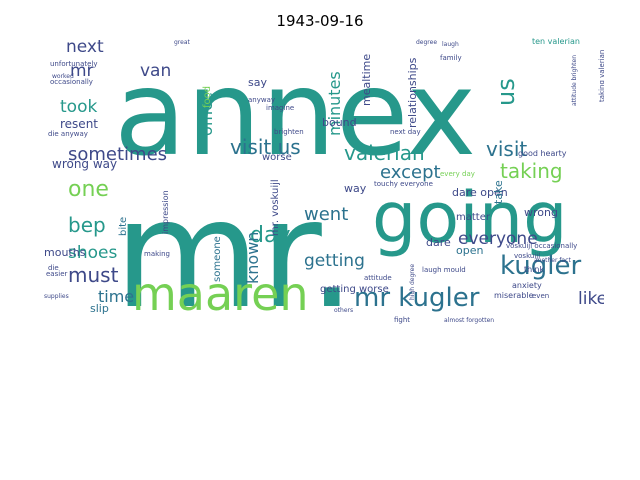 The image size is (640, 480). Describe the element at coordinates (117, 154) in the screenshot. I see `cloud-word: sometimes` at that location.